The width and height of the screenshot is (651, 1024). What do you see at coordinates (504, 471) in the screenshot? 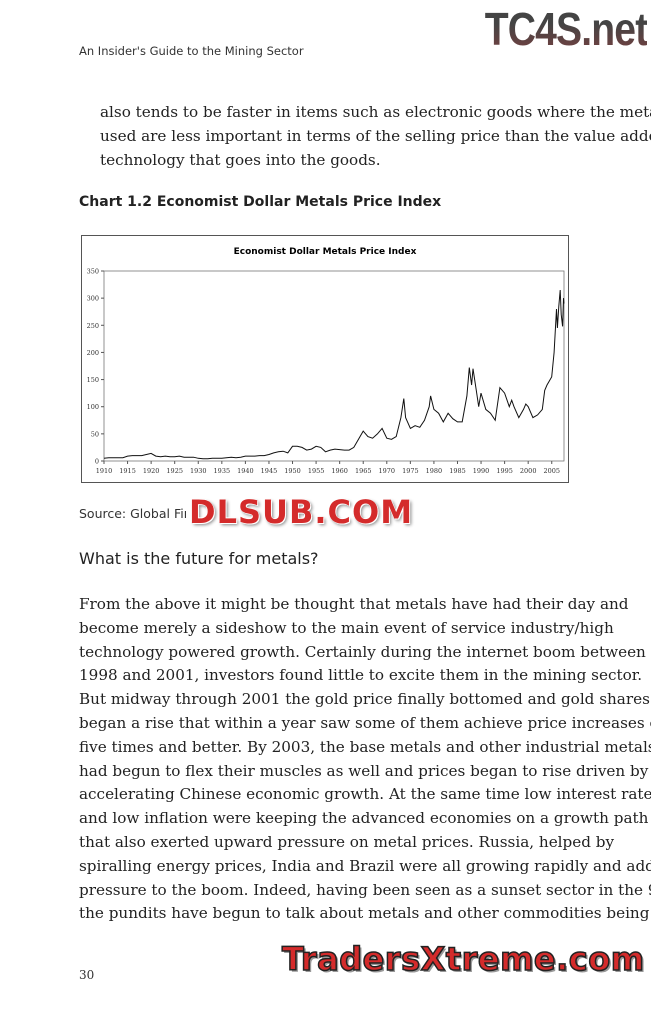
I see `x-tick-label: 1995` at bounding box center [504, 471].